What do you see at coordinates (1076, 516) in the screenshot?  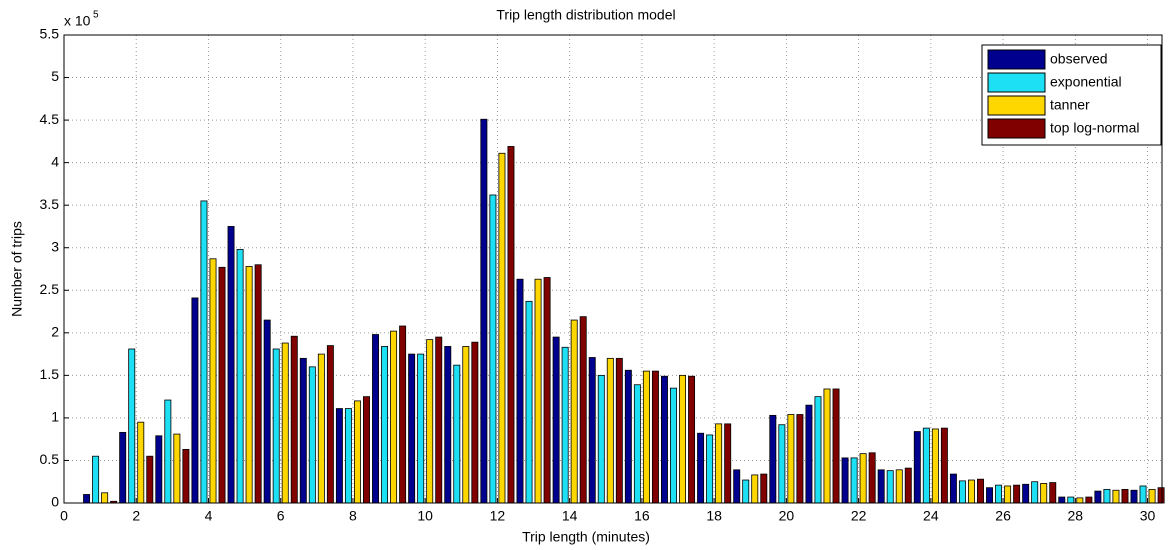 I see `x-tick-label: 28` at bounding box center [1076, 516].